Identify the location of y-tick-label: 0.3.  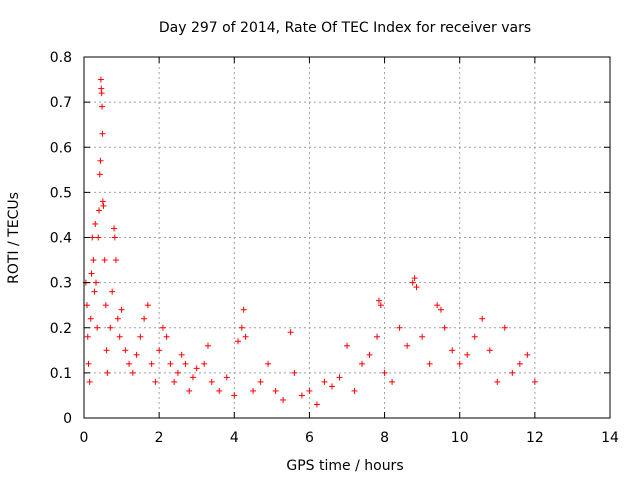
(61, 284).